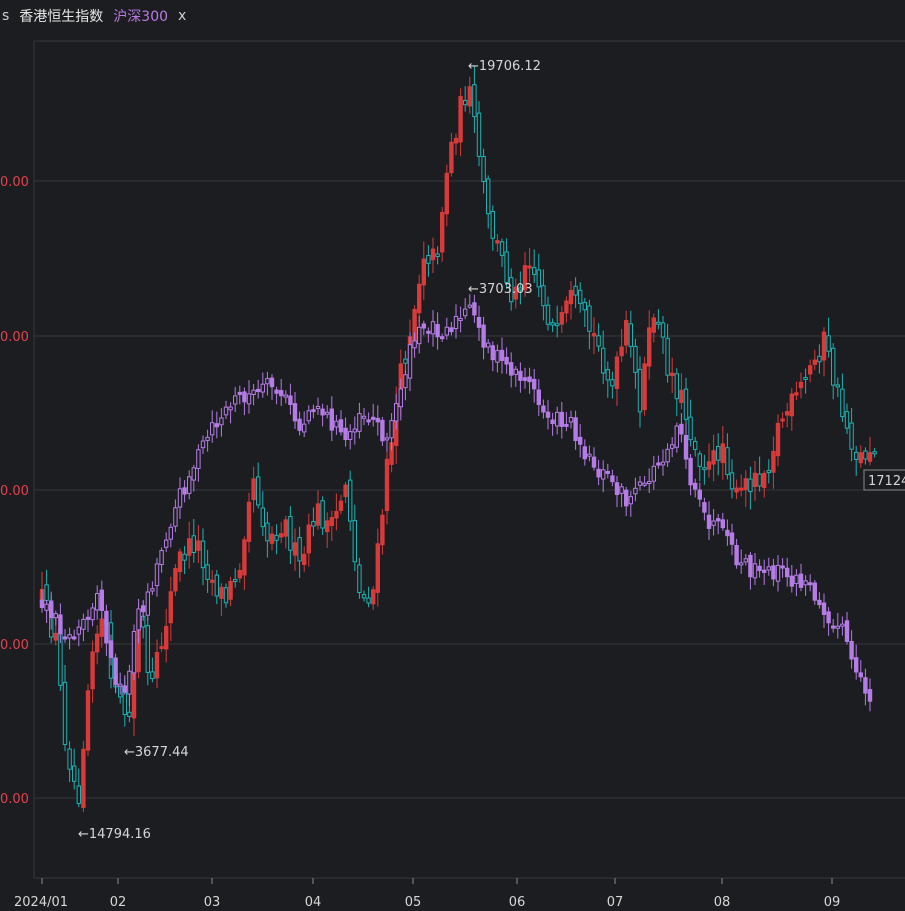 The height and width of the screenshot is (911, 905). I want to click on x-tick-label: 06, so click(517, 902).